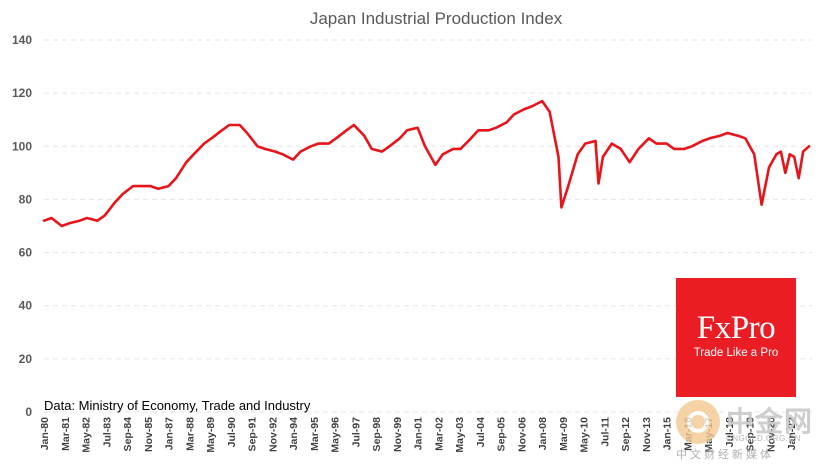  What do you see at coordinates (585, 435) in the screenshot?
I see `x-tick-label: May-10` at bounding box center [585, 435].